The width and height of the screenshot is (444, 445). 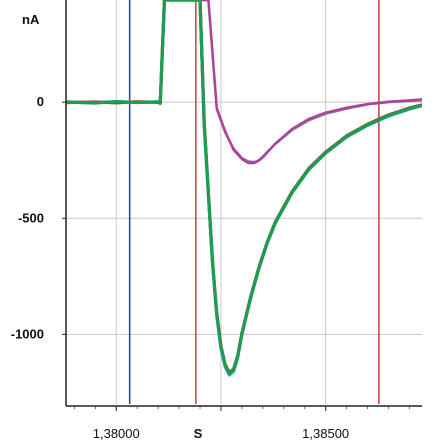 I want to click on x-tick-label-0: 1,38000, so click(x=116, y=433).